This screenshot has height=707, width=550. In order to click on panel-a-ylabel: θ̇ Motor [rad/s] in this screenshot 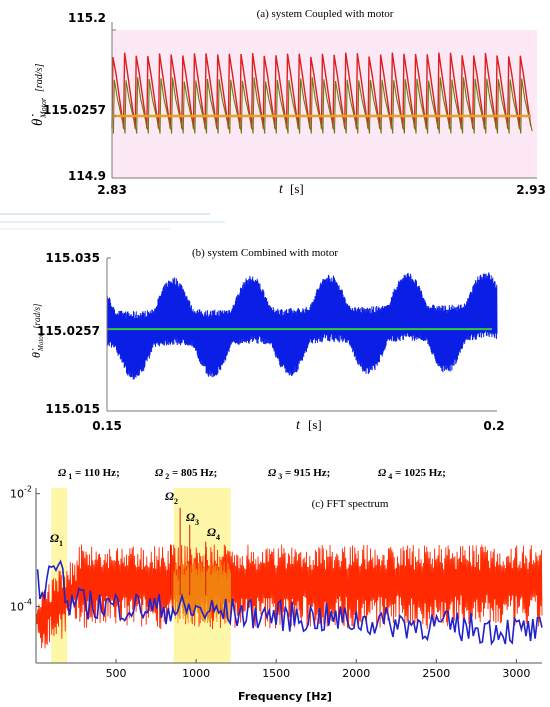, I will do `click(39, 95)`.